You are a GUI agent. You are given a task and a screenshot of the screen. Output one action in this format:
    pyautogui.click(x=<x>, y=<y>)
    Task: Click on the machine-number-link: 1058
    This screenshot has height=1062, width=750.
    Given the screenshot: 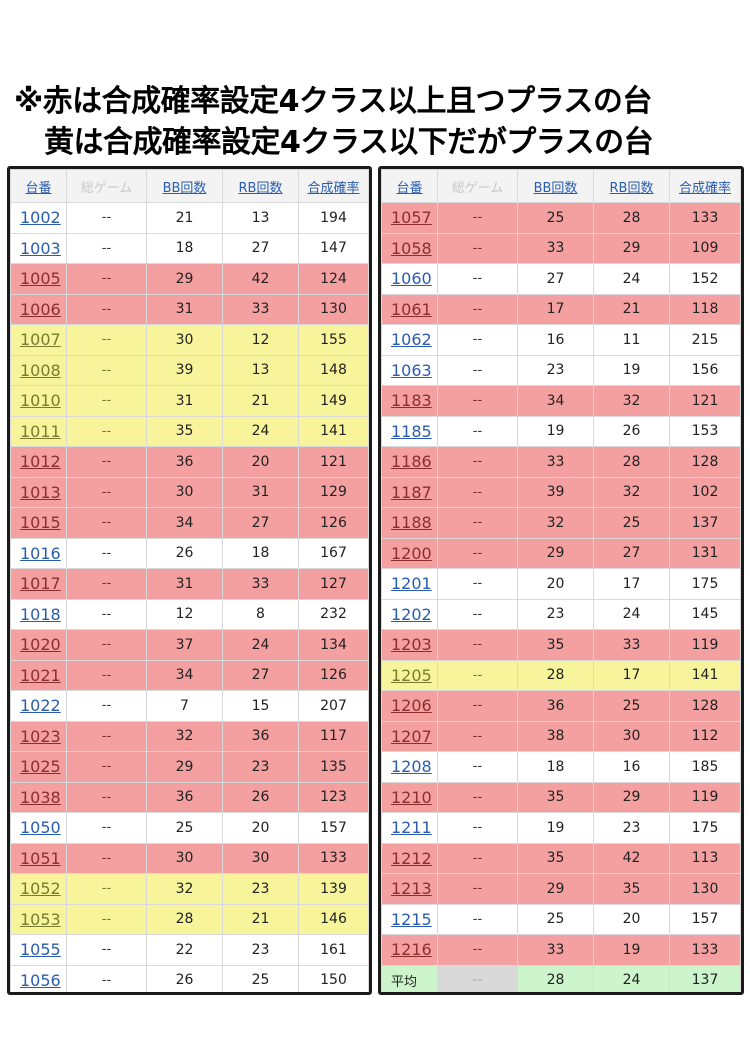 What is the action you would take?
    pyautogui.click(x=411, y=248)
    